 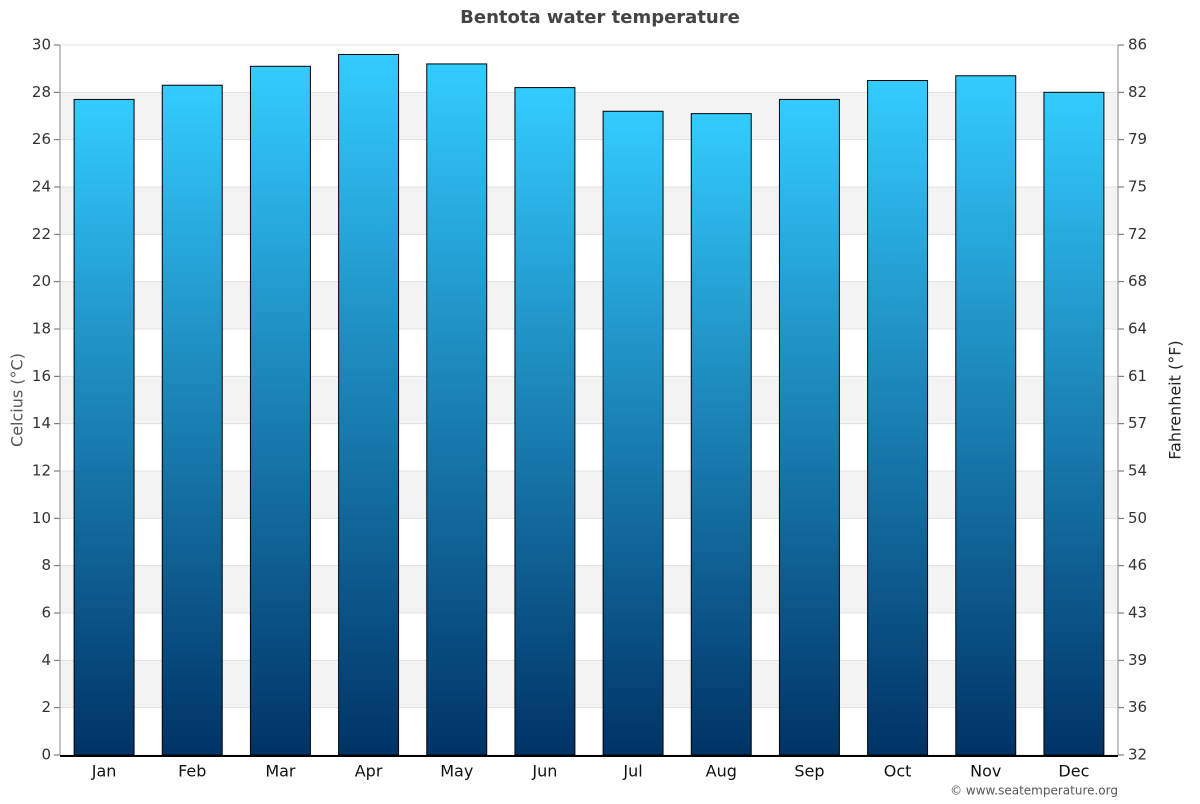 What do you see at coordinates (41, 329) in the screenshot?
I see `y-tick-label: 18` at bounding box center [41, 329].